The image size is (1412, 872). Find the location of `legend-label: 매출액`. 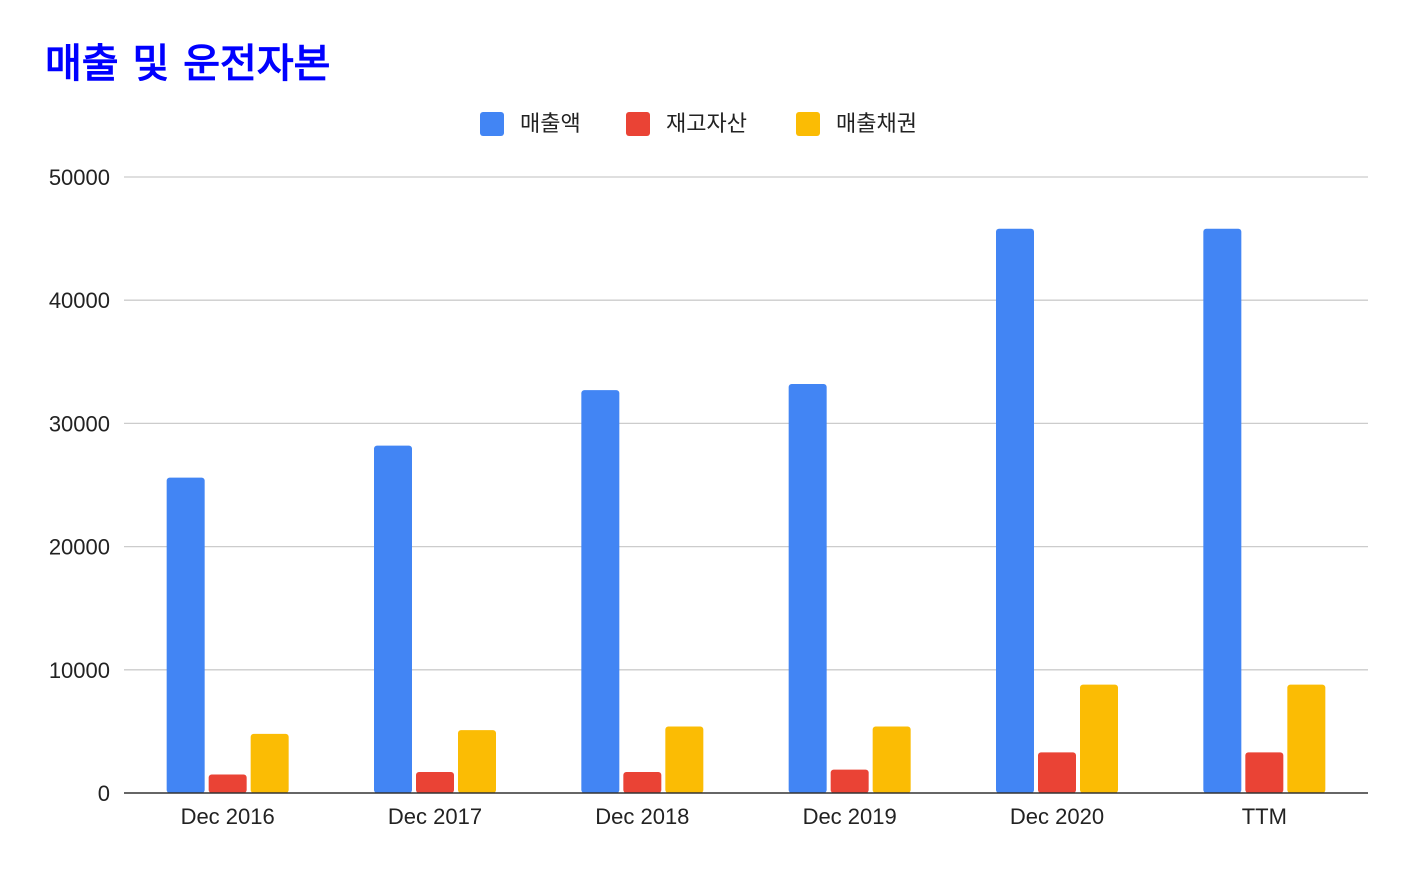

legend-label: 매출액 is located at coordinates (550, 124).